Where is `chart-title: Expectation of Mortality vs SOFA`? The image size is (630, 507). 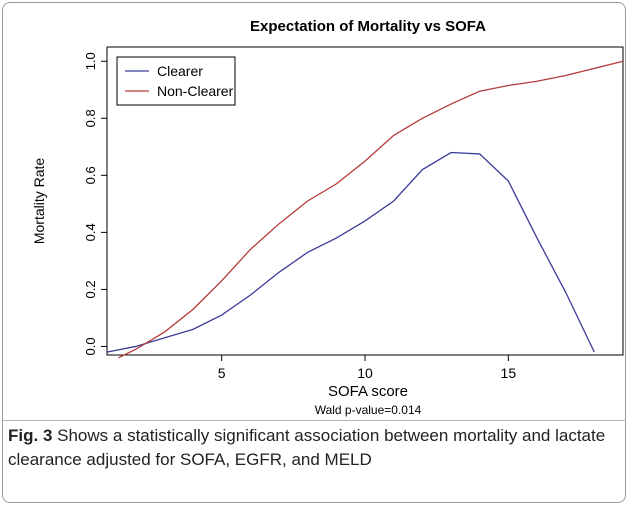 chart-title: Expectation of Mortality vs SOFA is located at coordinates (368, 26).